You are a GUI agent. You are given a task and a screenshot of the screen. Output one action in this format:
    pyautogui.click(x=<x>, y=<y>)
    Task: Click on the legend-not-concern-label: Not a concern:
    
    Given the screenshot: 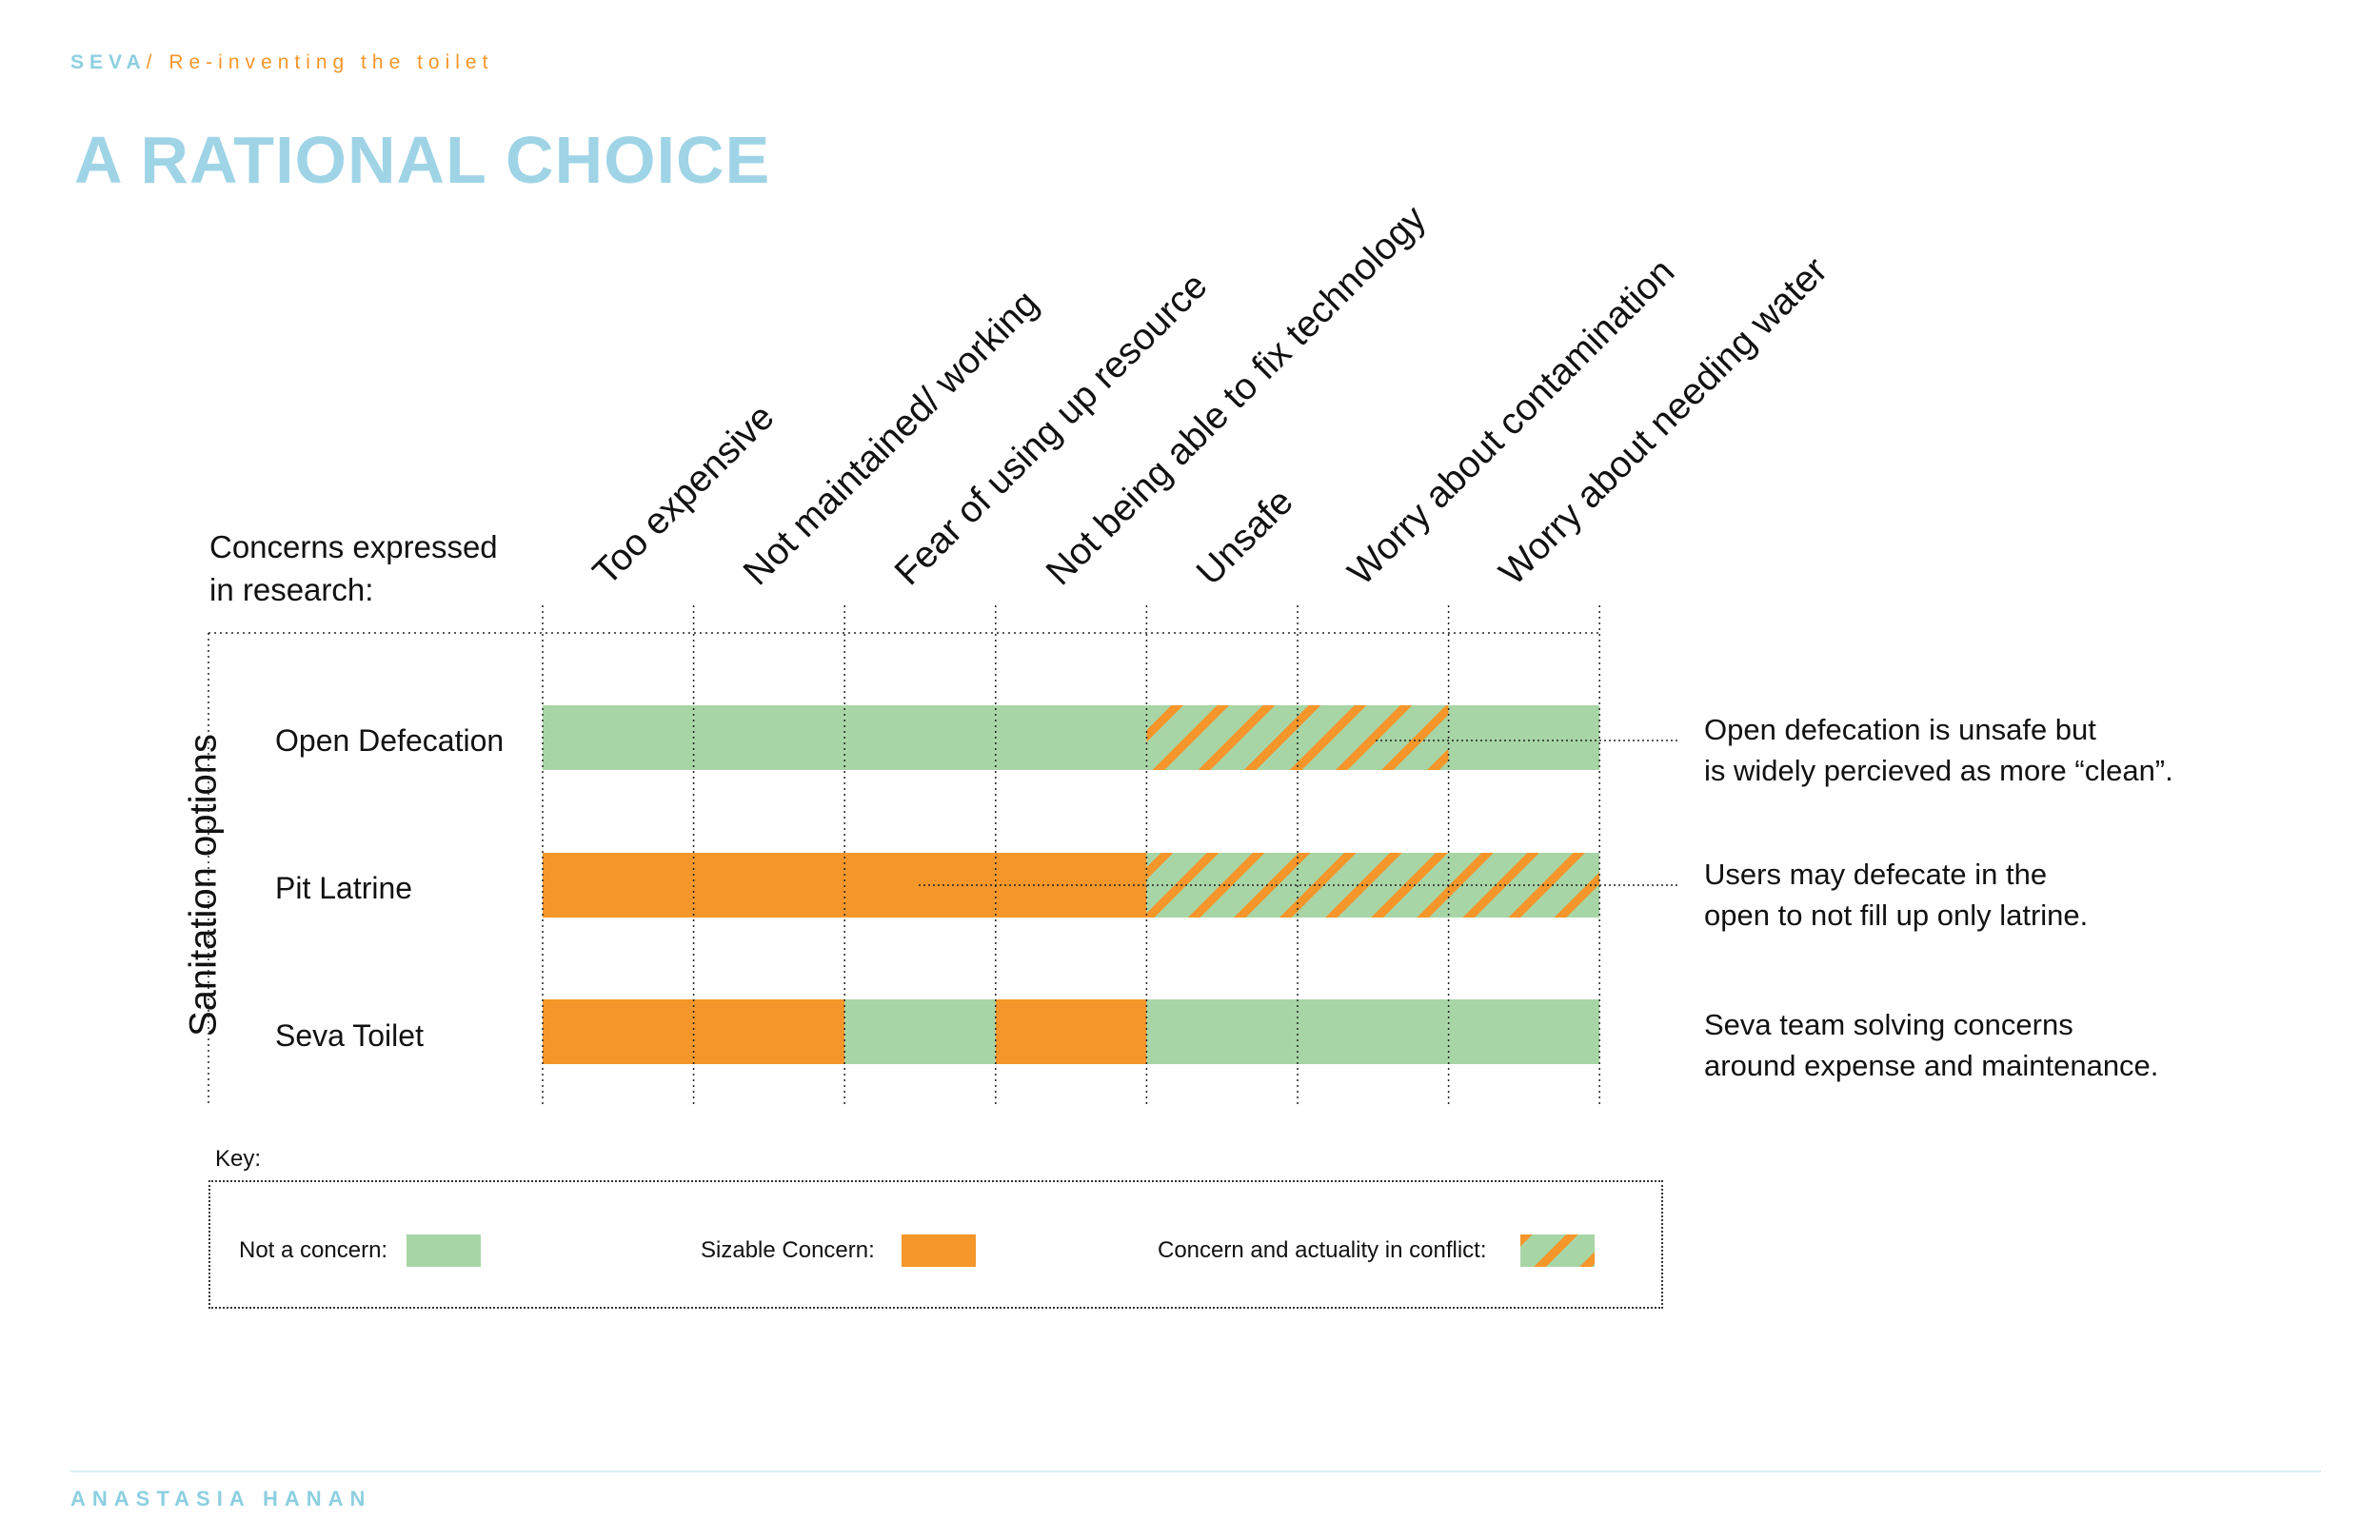 What is the action you would take?
    pyautogui.click(x=313, y=1250)
    